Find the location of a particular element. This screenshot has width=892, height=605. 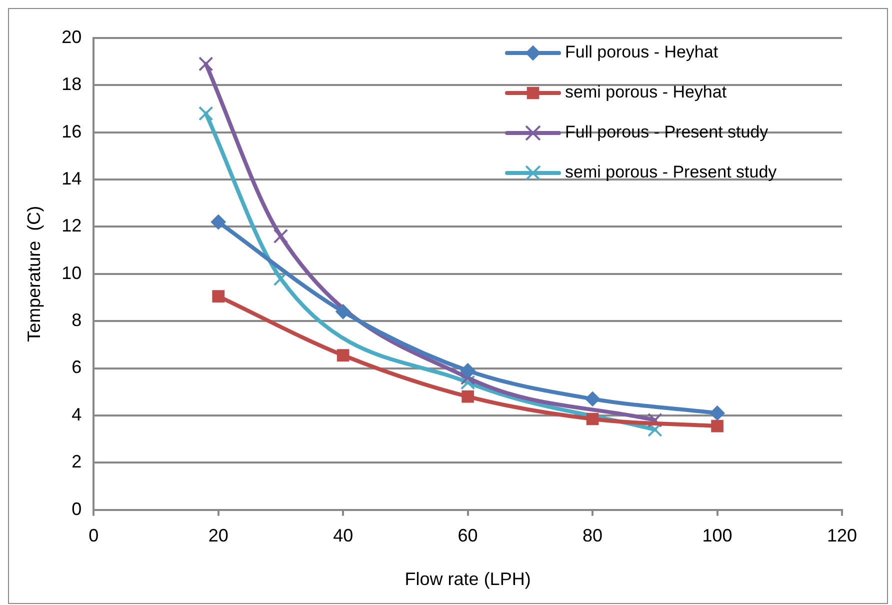

y-tick-label: 6 is located at coordinates (77, 367).